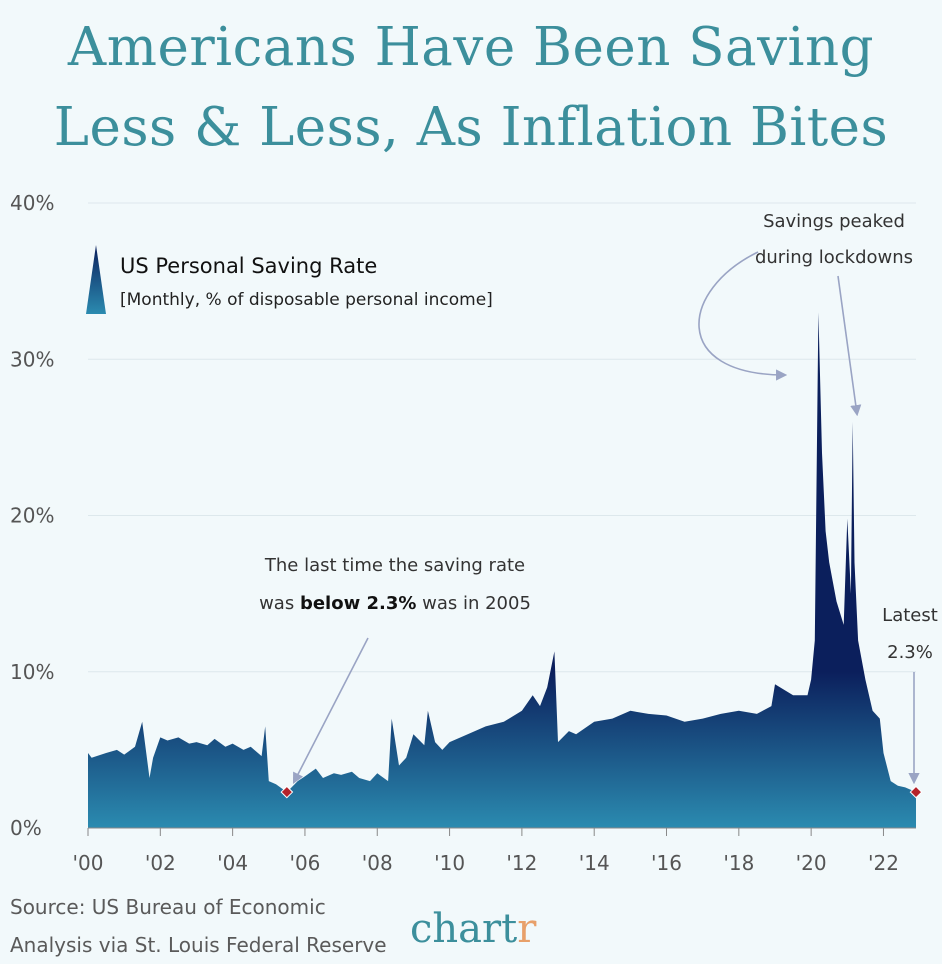 Image resolution: width=942 pixels, height=964 pixels. I want to click on x-tick-labels: '00 '02 '04 '06 '08 '10 '12 '14 '16 '18 '20 '22, so click(494, 851).